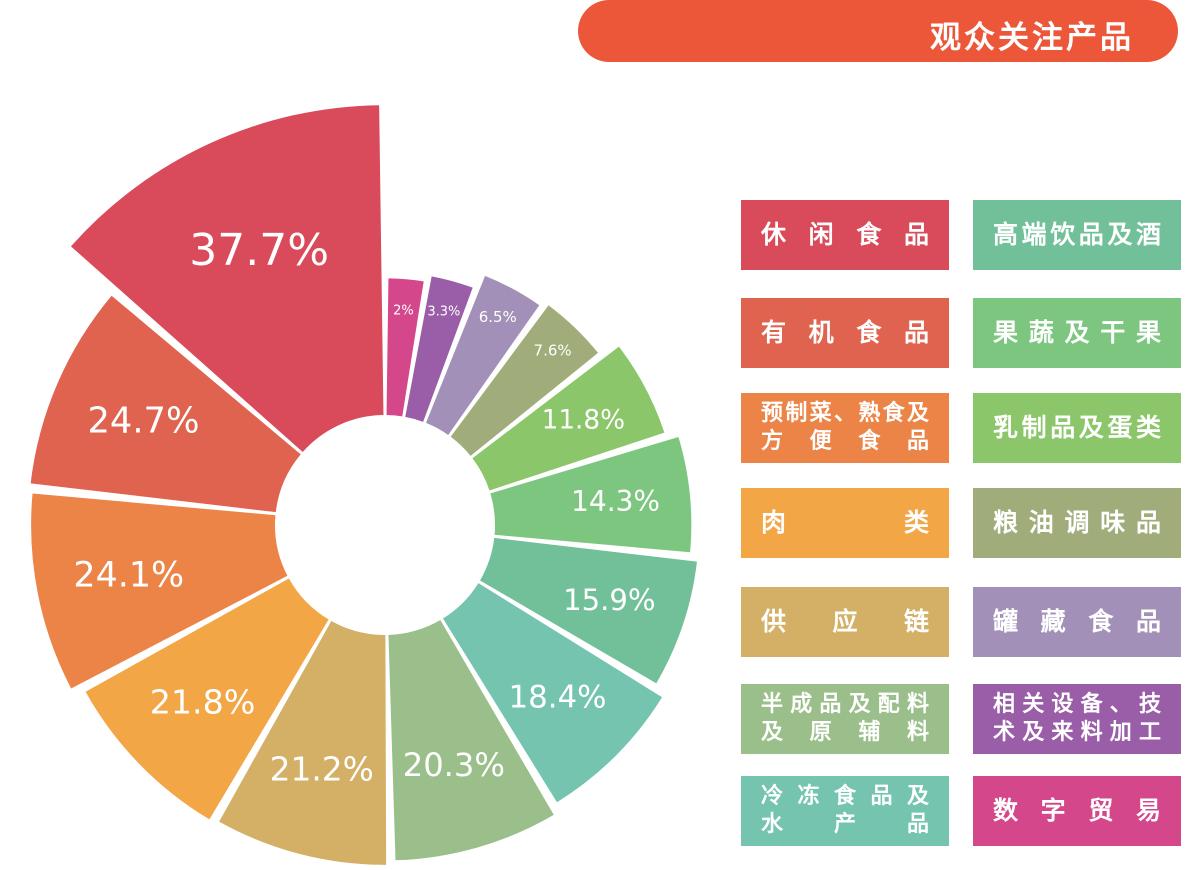 The height and width of the screenshot is (870, 1203). What do you see at coordinates (1077, 732) in the screenshot?
I see `legend-label: 术及来料加工` at bounding box center [1077, 732].